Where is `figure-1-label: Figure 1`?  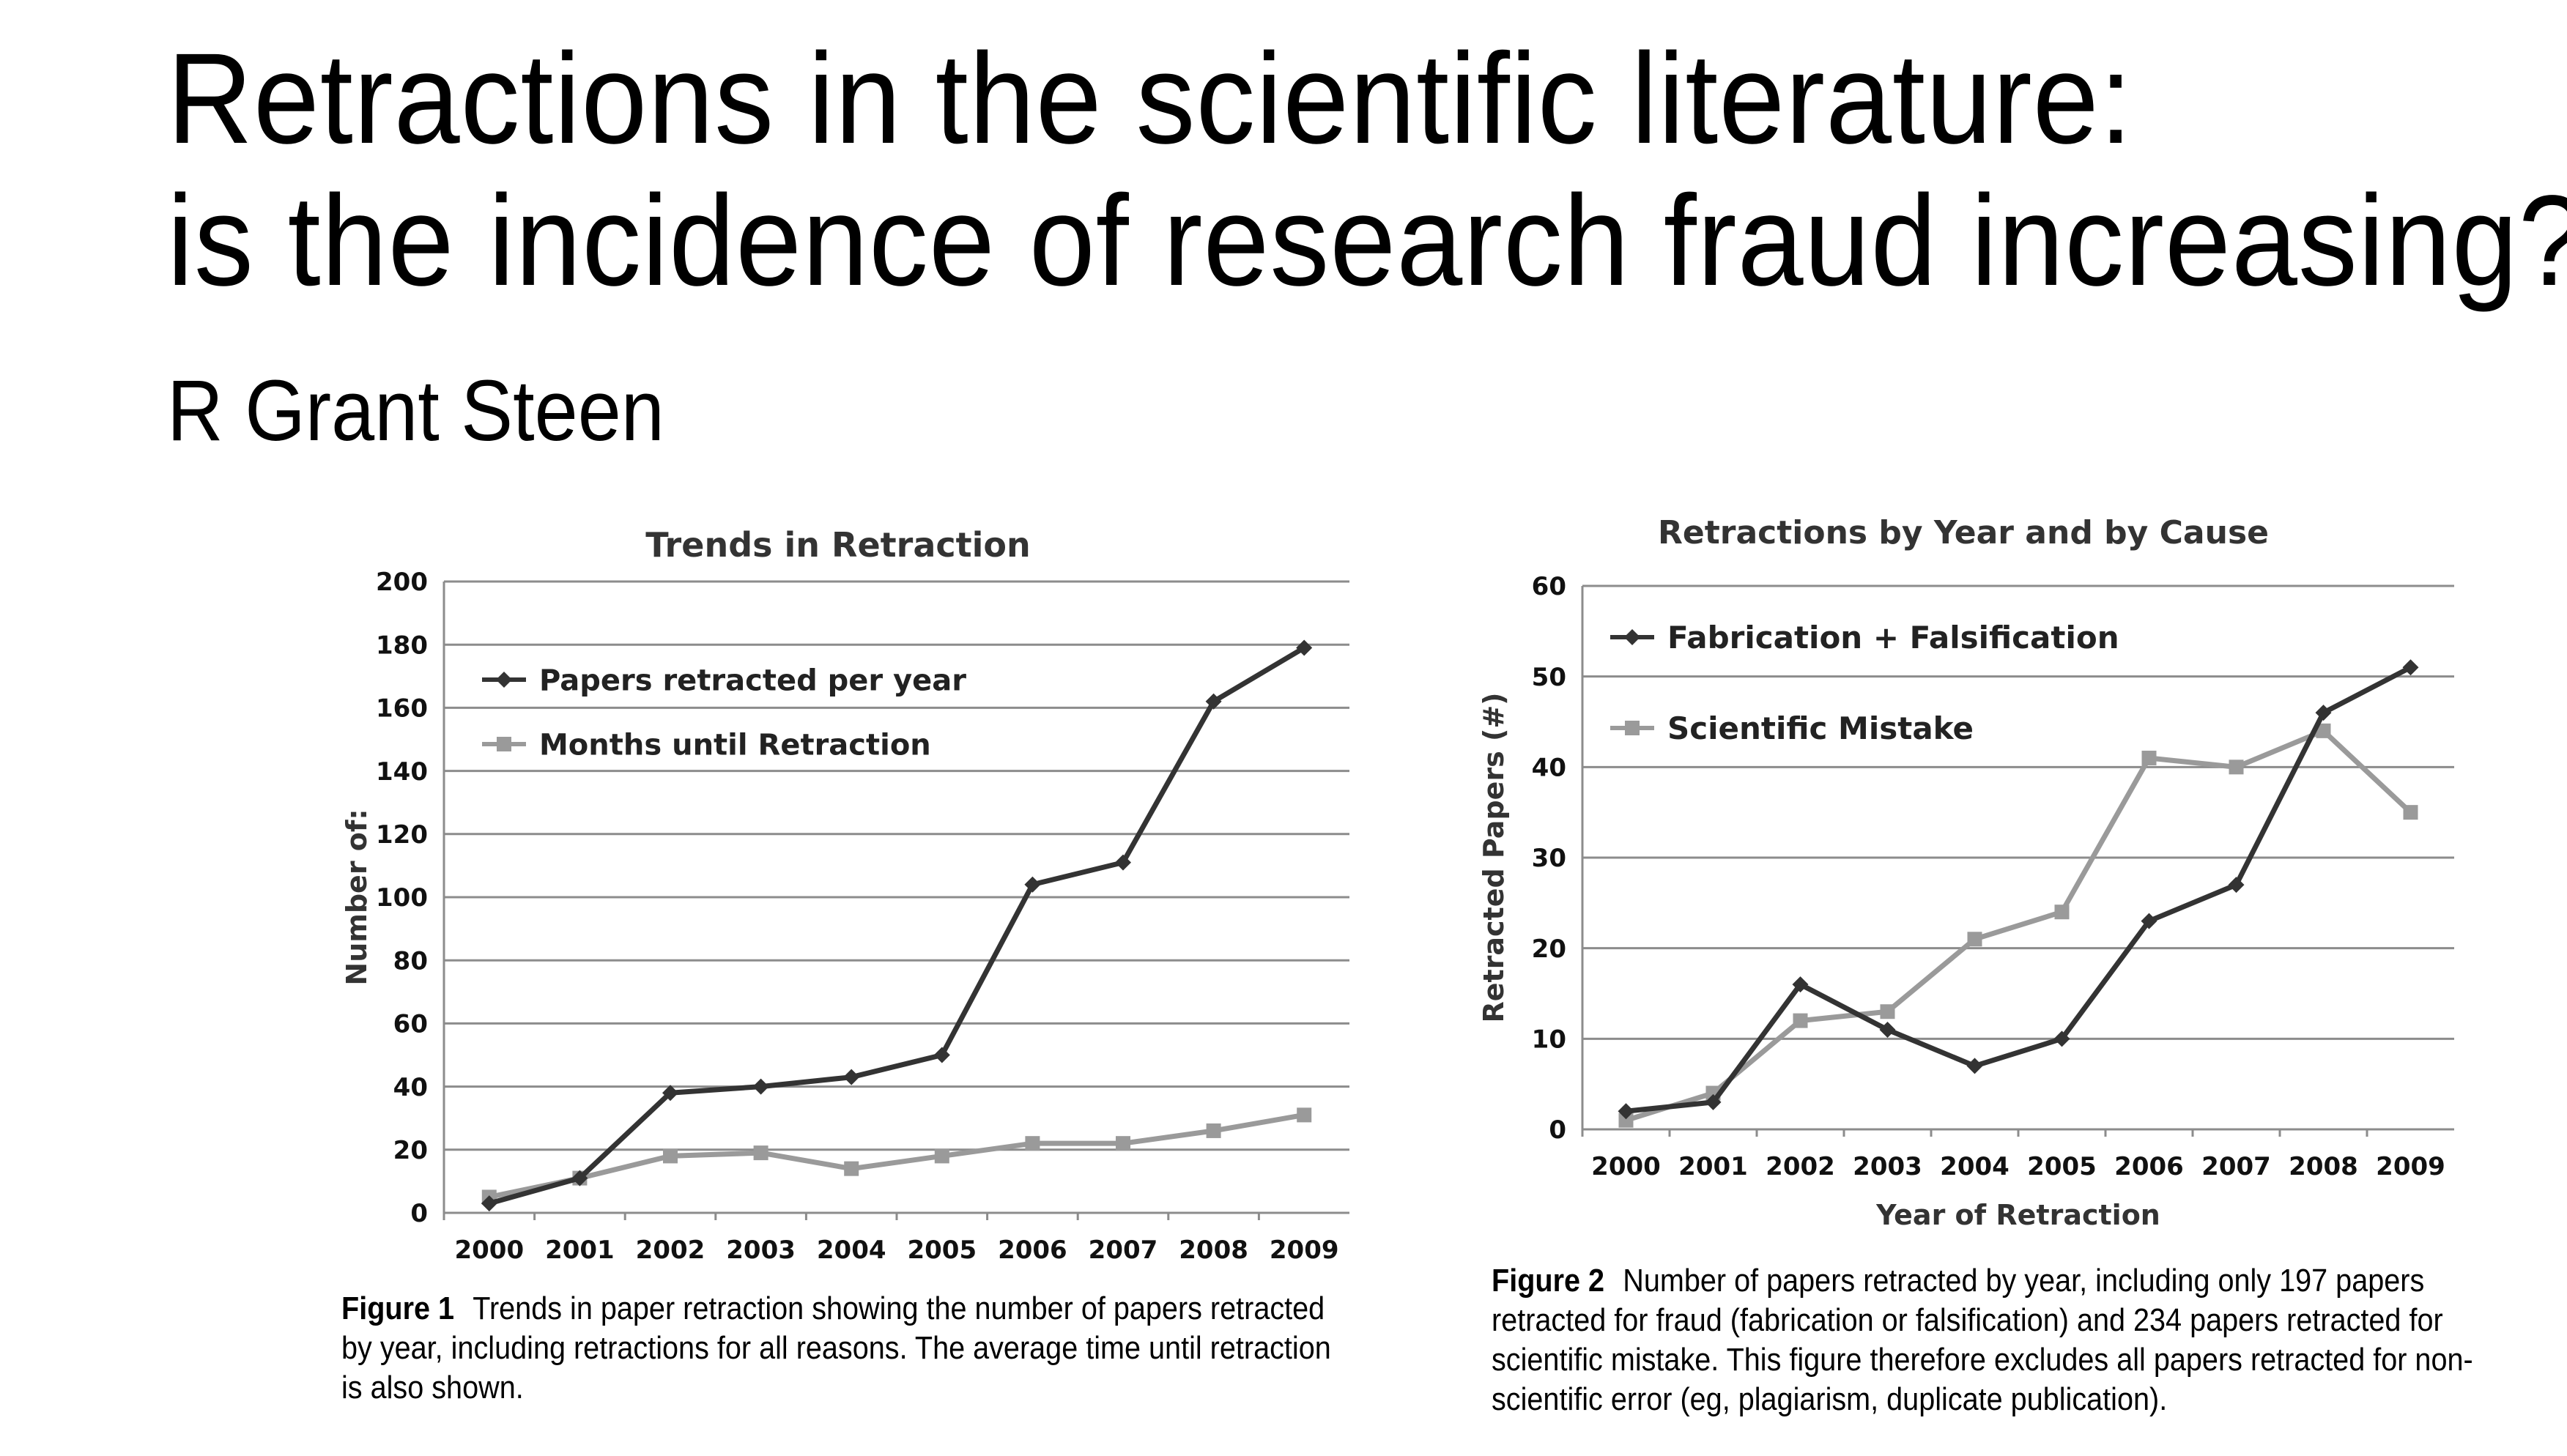 figure-1-label: Figure 1 is located at coordinates (398, 1308).